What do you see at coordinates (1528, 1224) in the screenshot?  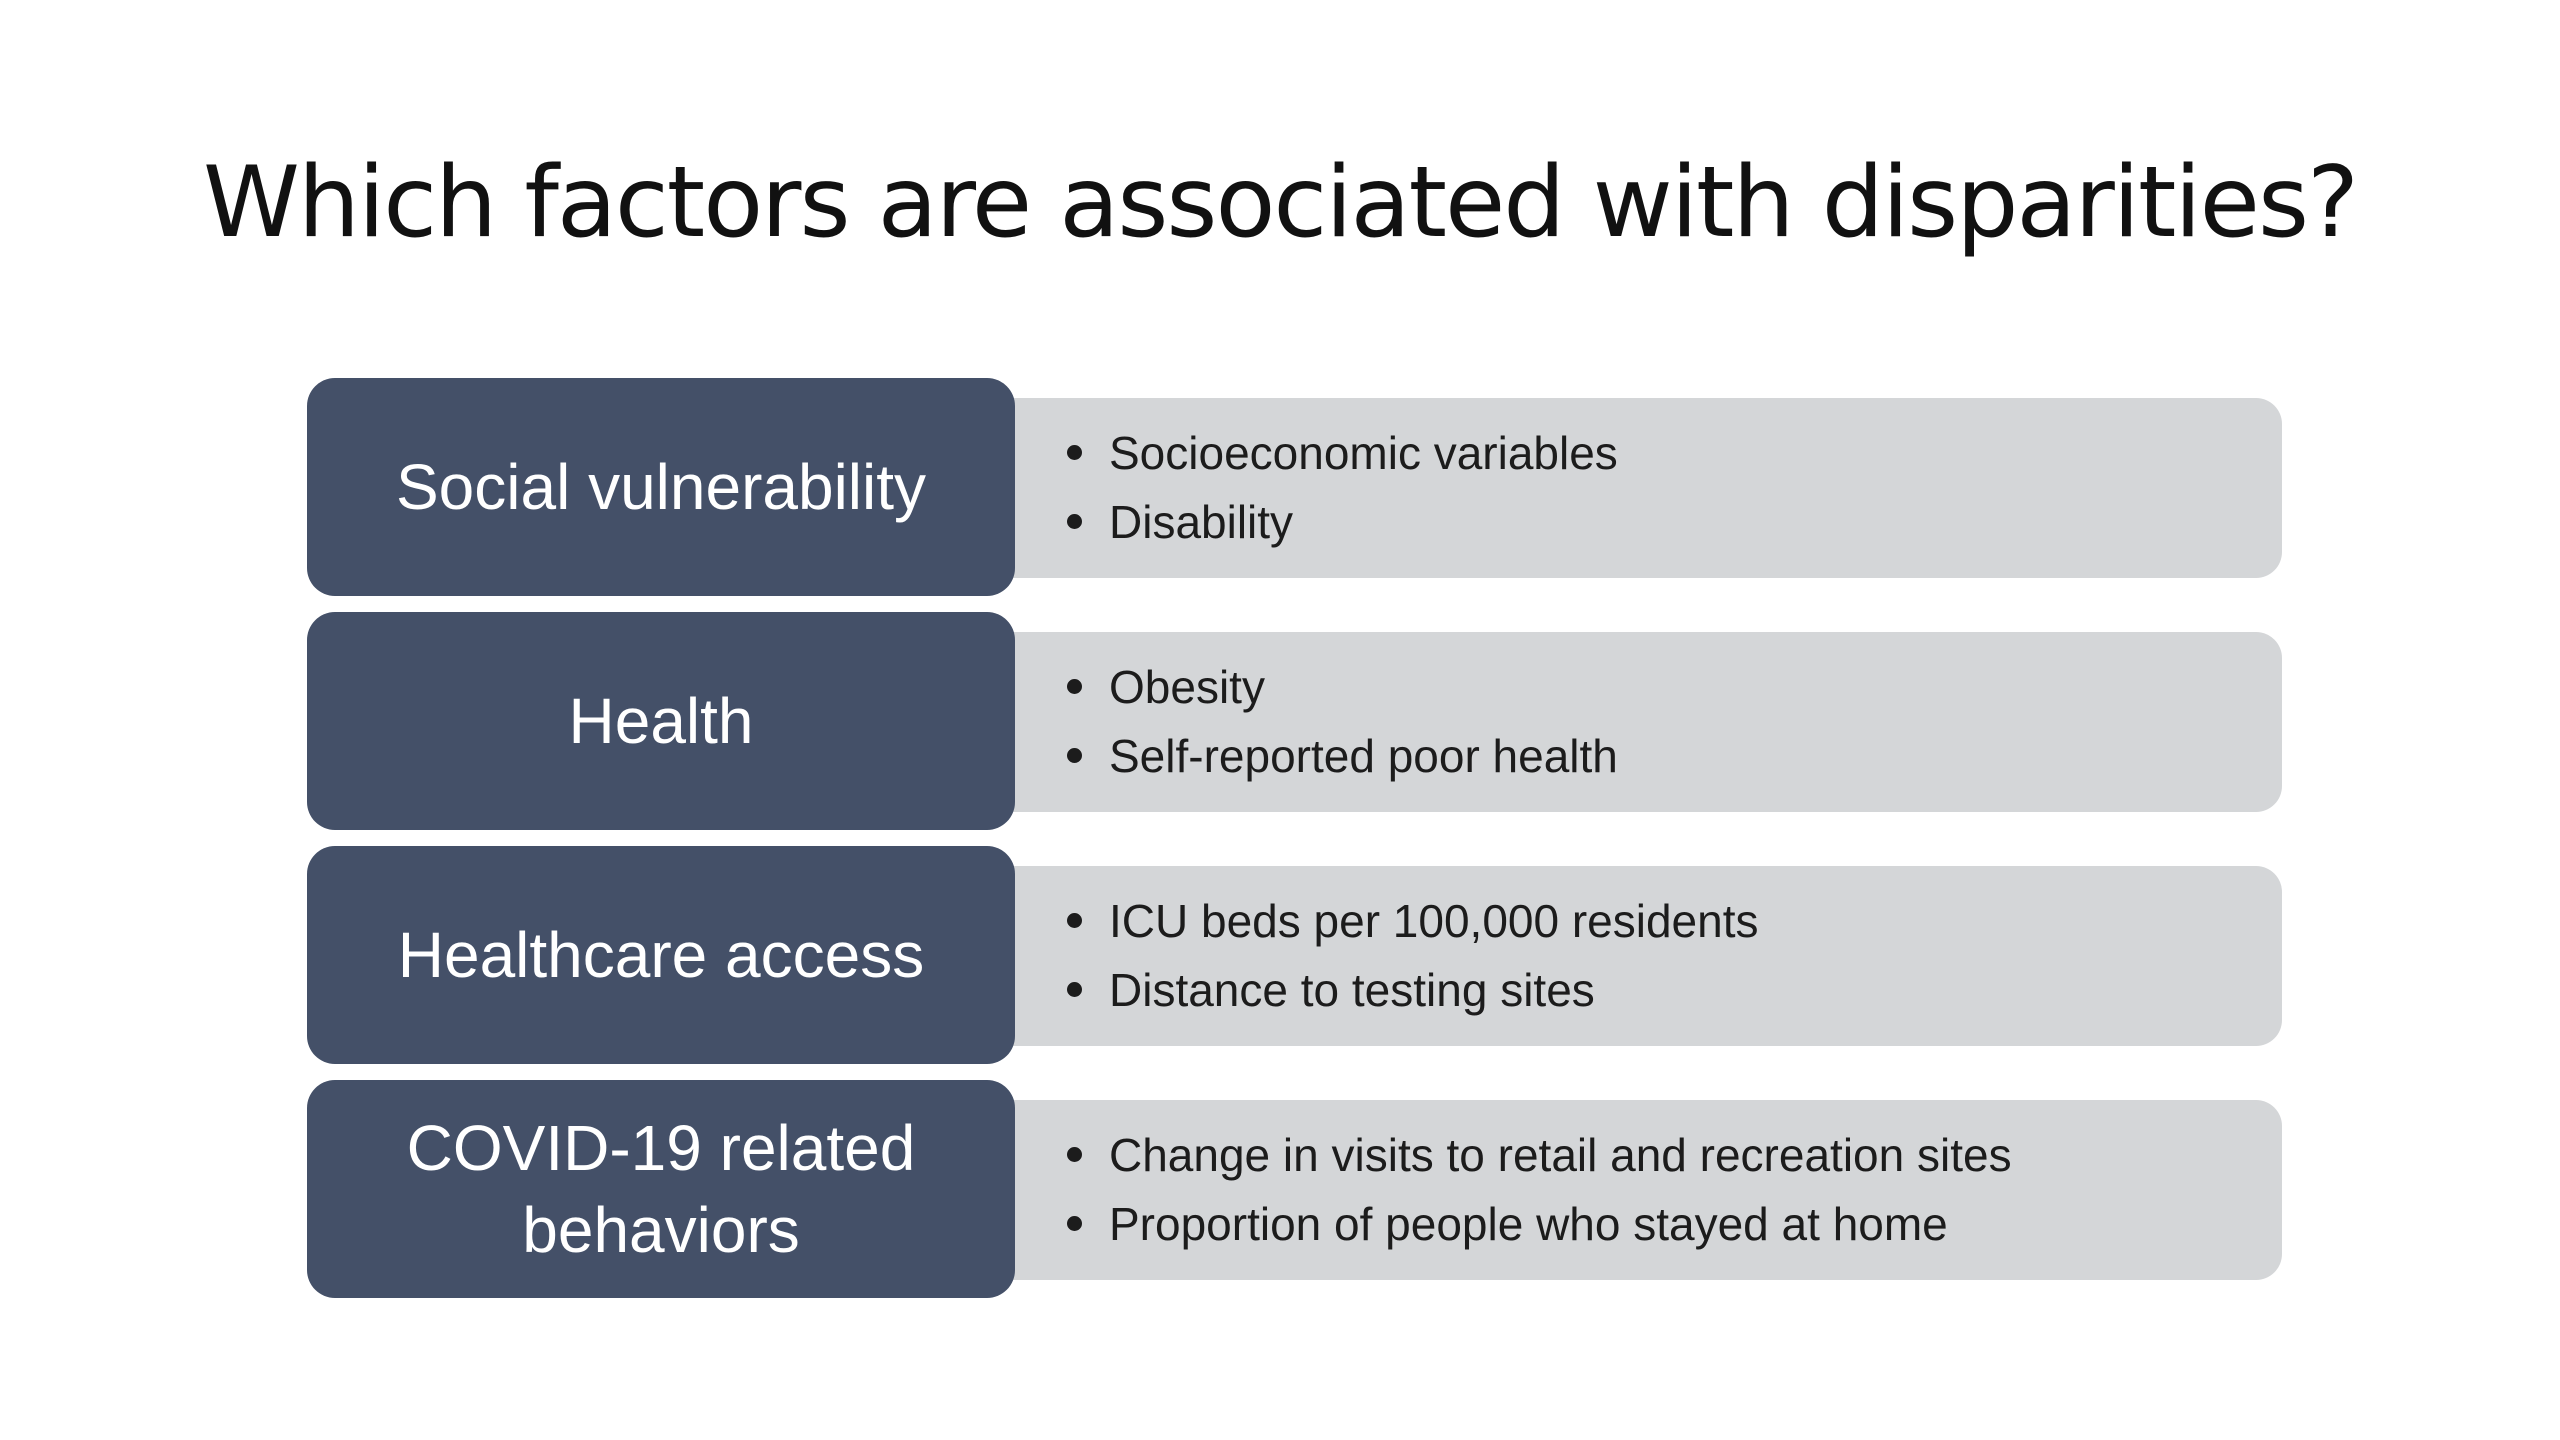 I see `bullet-text: Proportion of people who stayed at home` at bounding box center [1528, 1224].